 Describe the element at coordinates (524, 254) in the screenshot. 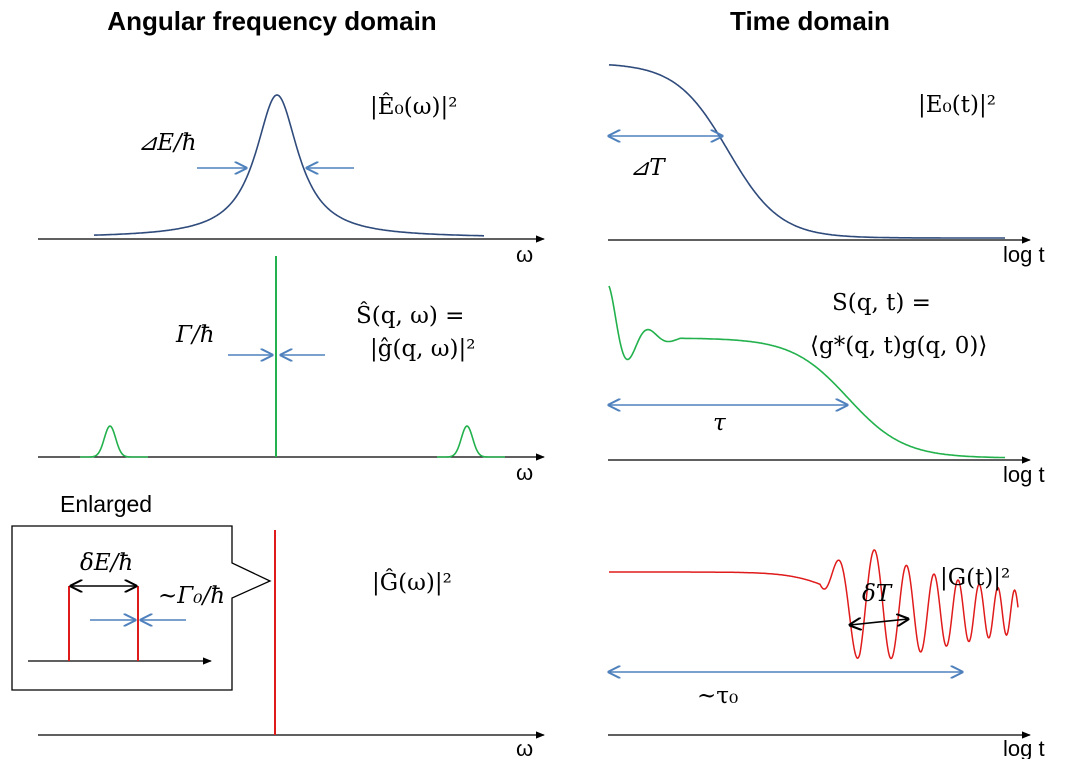

I see `row1-freq-axis-label: ω` at that location.